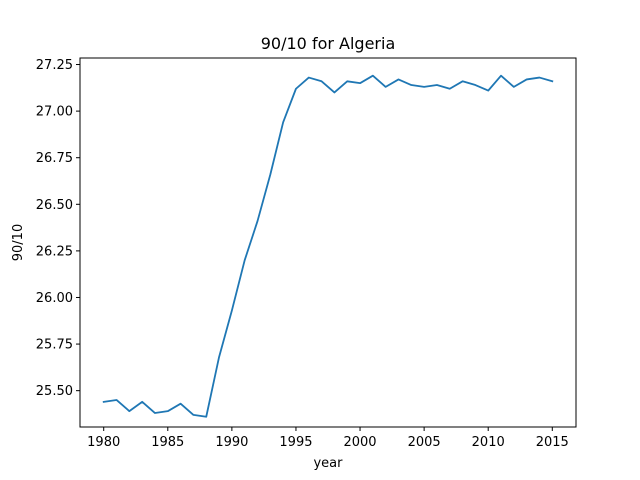 The width and height of the screenshot is (640, 480). Describe the element at coordinates (103, 442) in the screenshot. I see `x-tick-label: 1980` at that location.